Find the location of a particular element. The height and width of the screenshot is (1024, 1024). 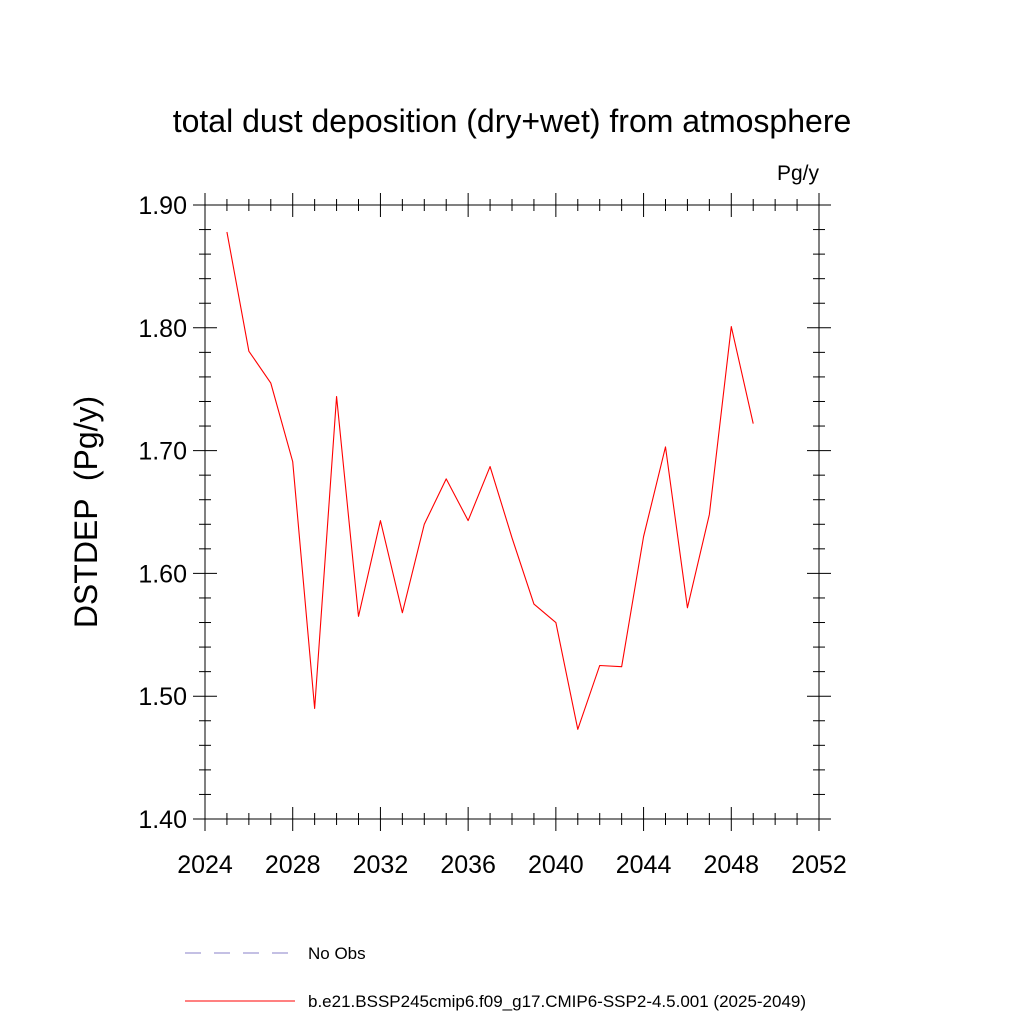

x-tick-label: 2048 is located at coordinates (731, 865).